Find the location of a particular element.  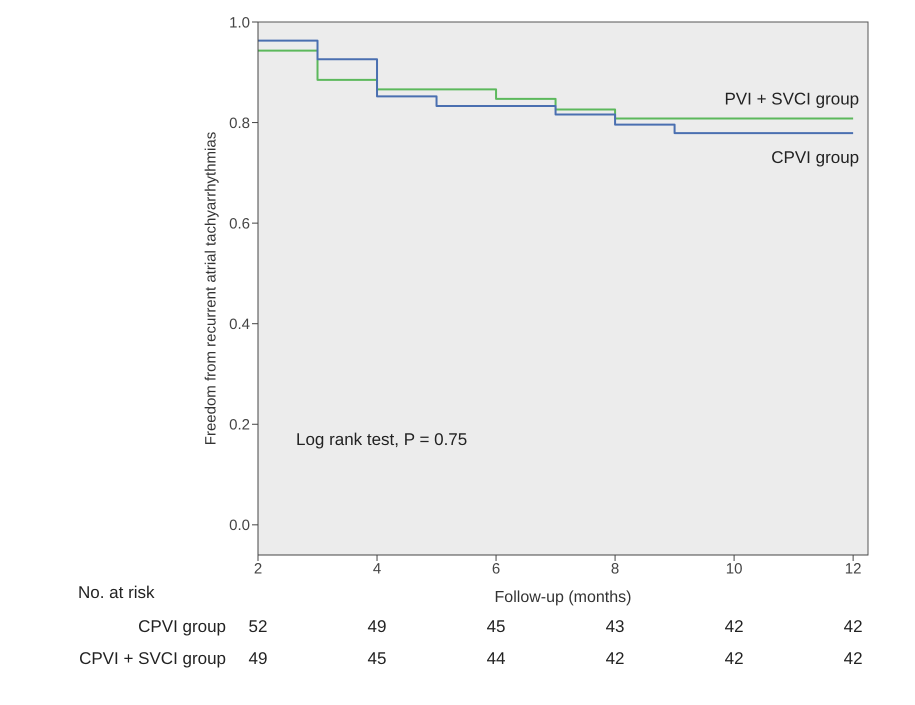

y-tick-label: 0.6 is located at coordinates (239, 223).